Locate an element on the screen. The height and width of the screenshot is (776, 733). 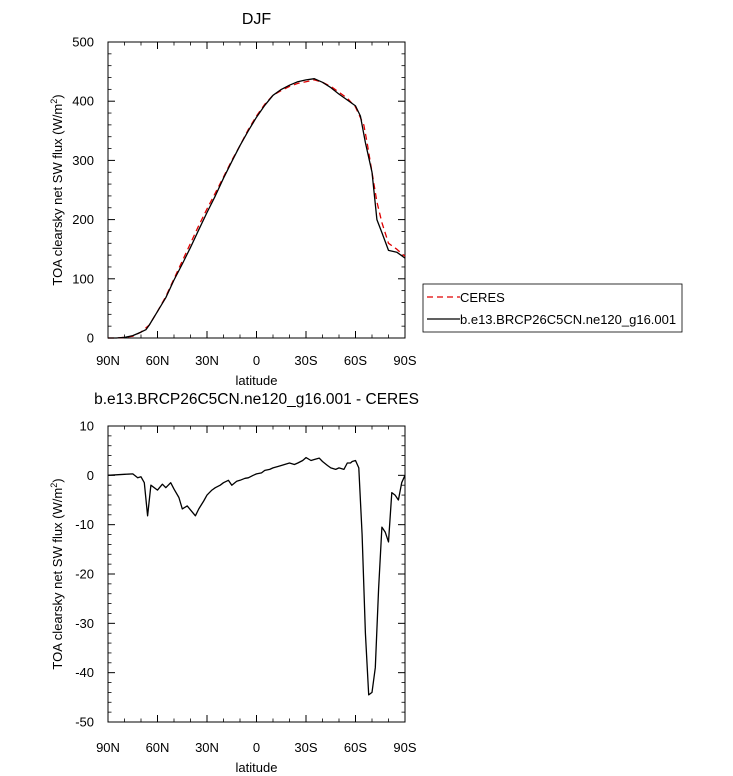
y-tick-label: 100 is located at coordinates (83, 278).